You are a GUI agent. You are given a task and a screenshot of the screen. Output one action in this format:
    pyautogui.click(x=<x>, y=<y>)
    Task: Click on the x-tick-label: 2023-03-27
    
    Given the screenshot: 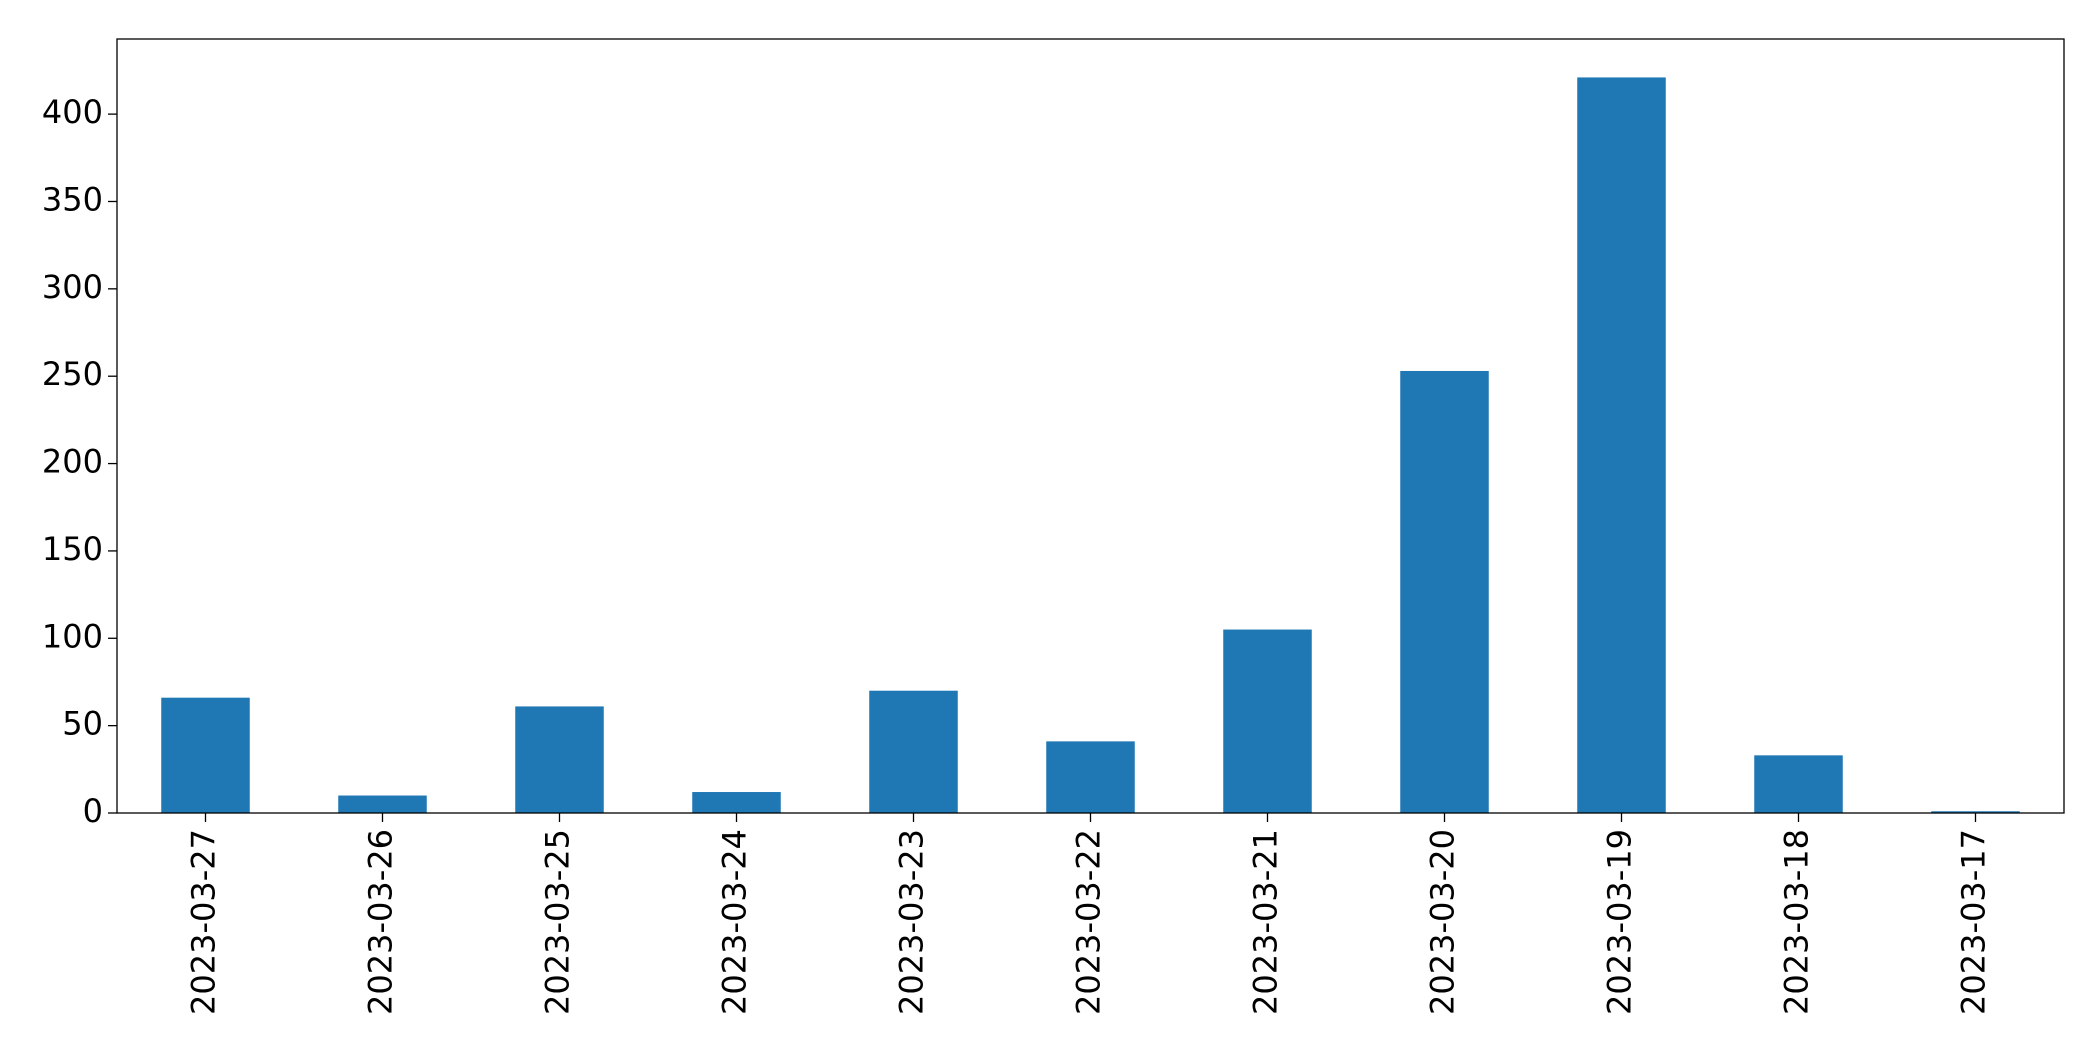 What is the action you would take?
    pyautogui.click(x=204, y=922)
    